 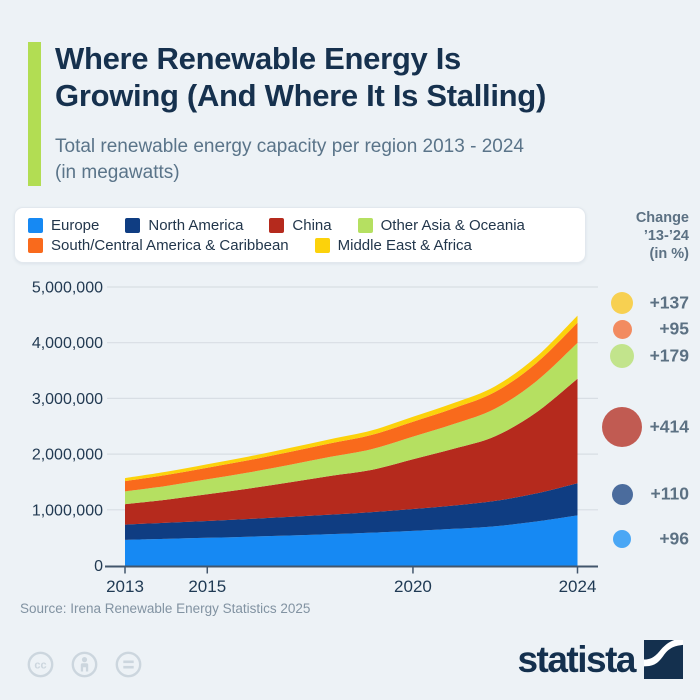 What do you see at coordinates (452, 225) in the screenshot?
I see `legend-item-label: Other Asia & Oceania` at bounding box center [452, 225].